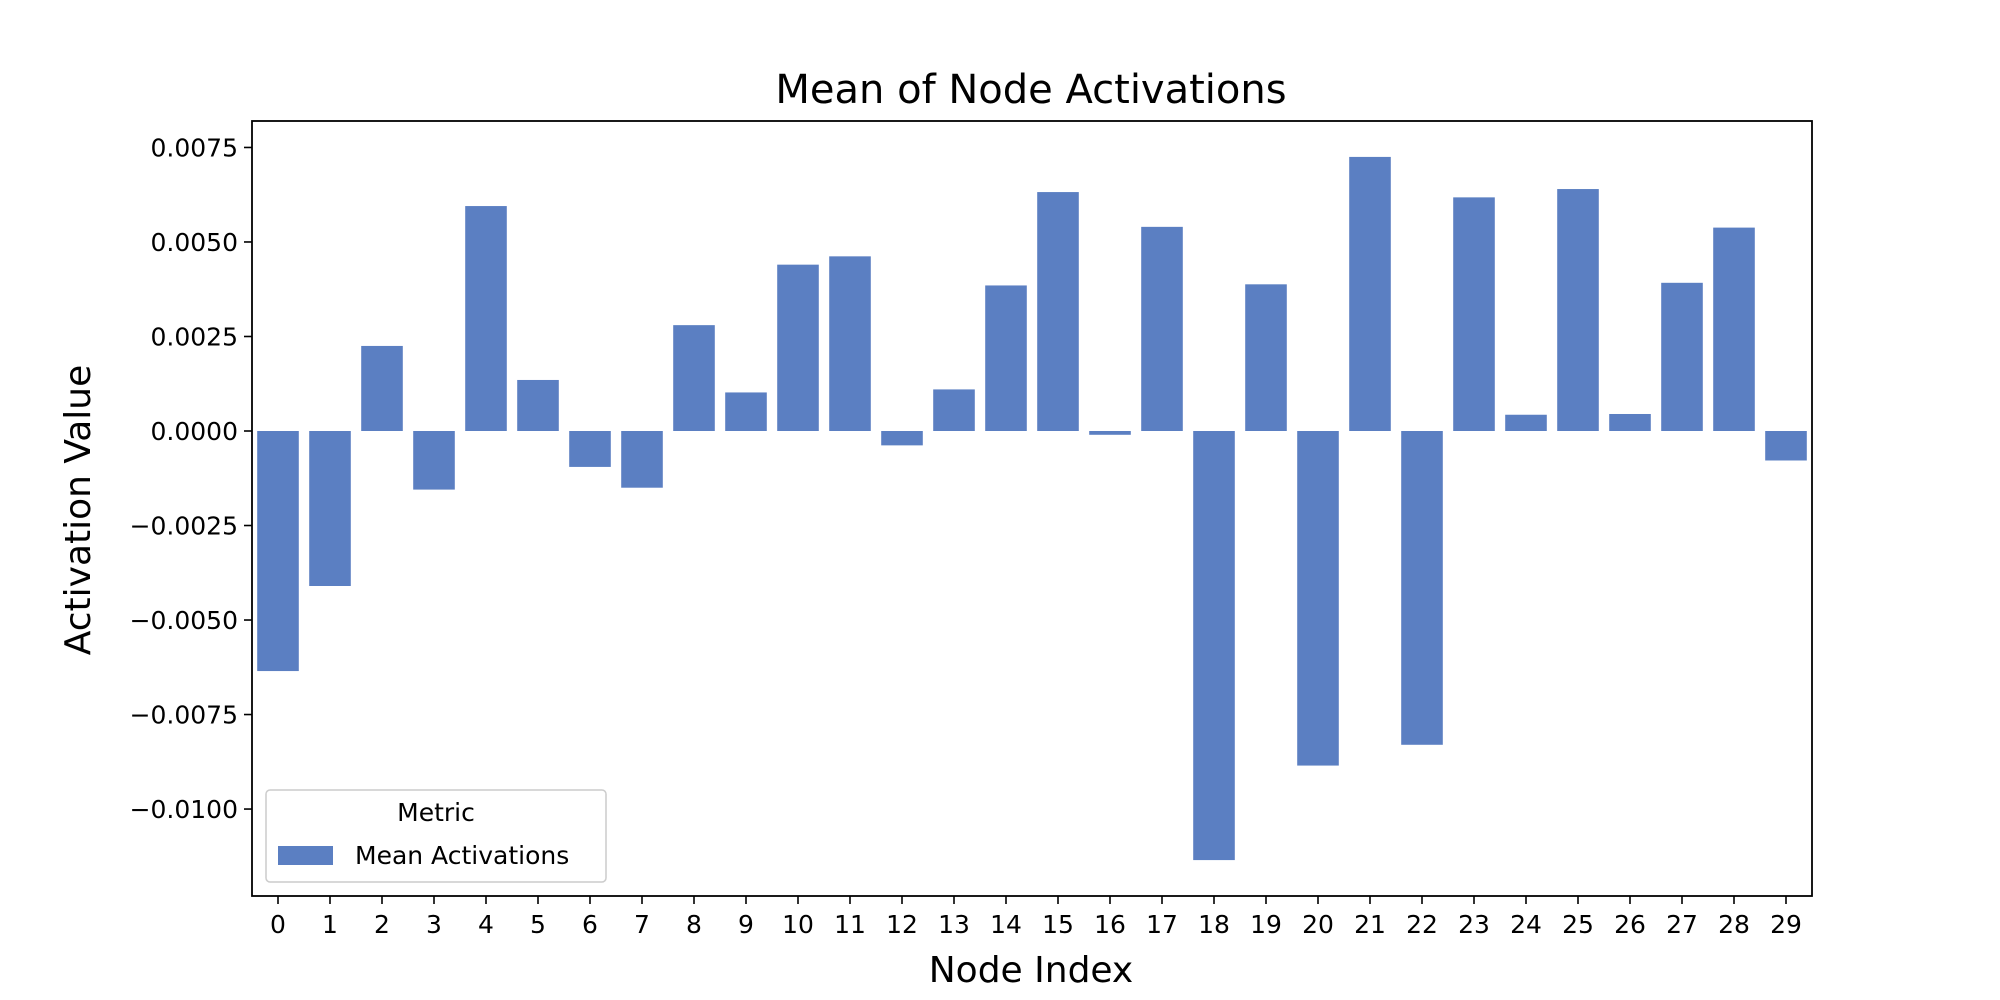  I want to click on x-tick-label: 20, so click(1318, 924).